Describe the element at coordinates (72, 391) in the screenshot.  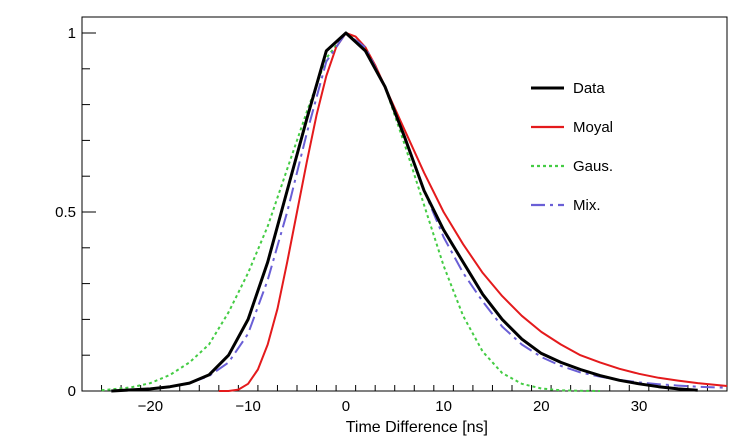
I see `y-tick-label: 0` at that location.